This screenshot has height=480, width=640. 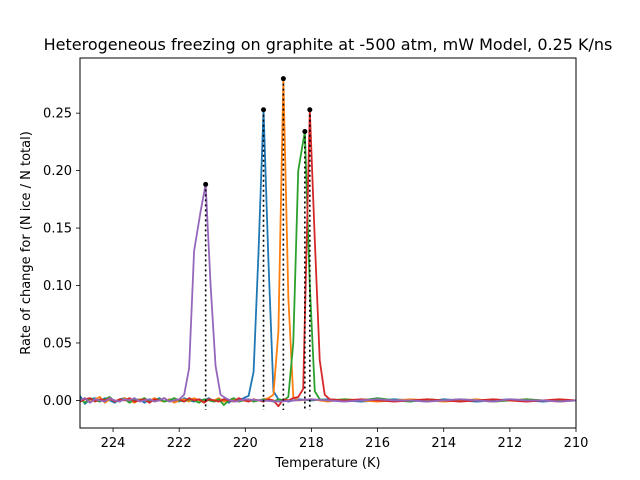 What do you see at coordinates (61, 258) in the screenshot?
I see `y-axis: 0.00 0.05 0.10 0.15 0.20 0.25` at bounding box center [61, 258].